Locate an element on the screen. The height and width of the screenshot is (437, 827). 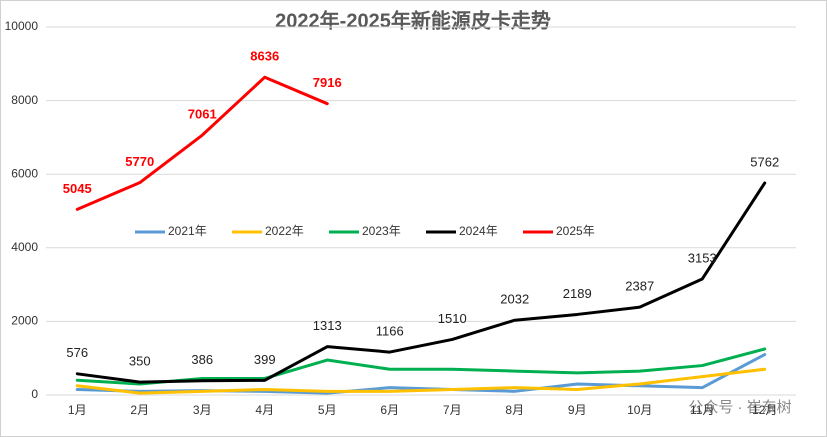
data-label: 576 is located at coordinates (77, 352).